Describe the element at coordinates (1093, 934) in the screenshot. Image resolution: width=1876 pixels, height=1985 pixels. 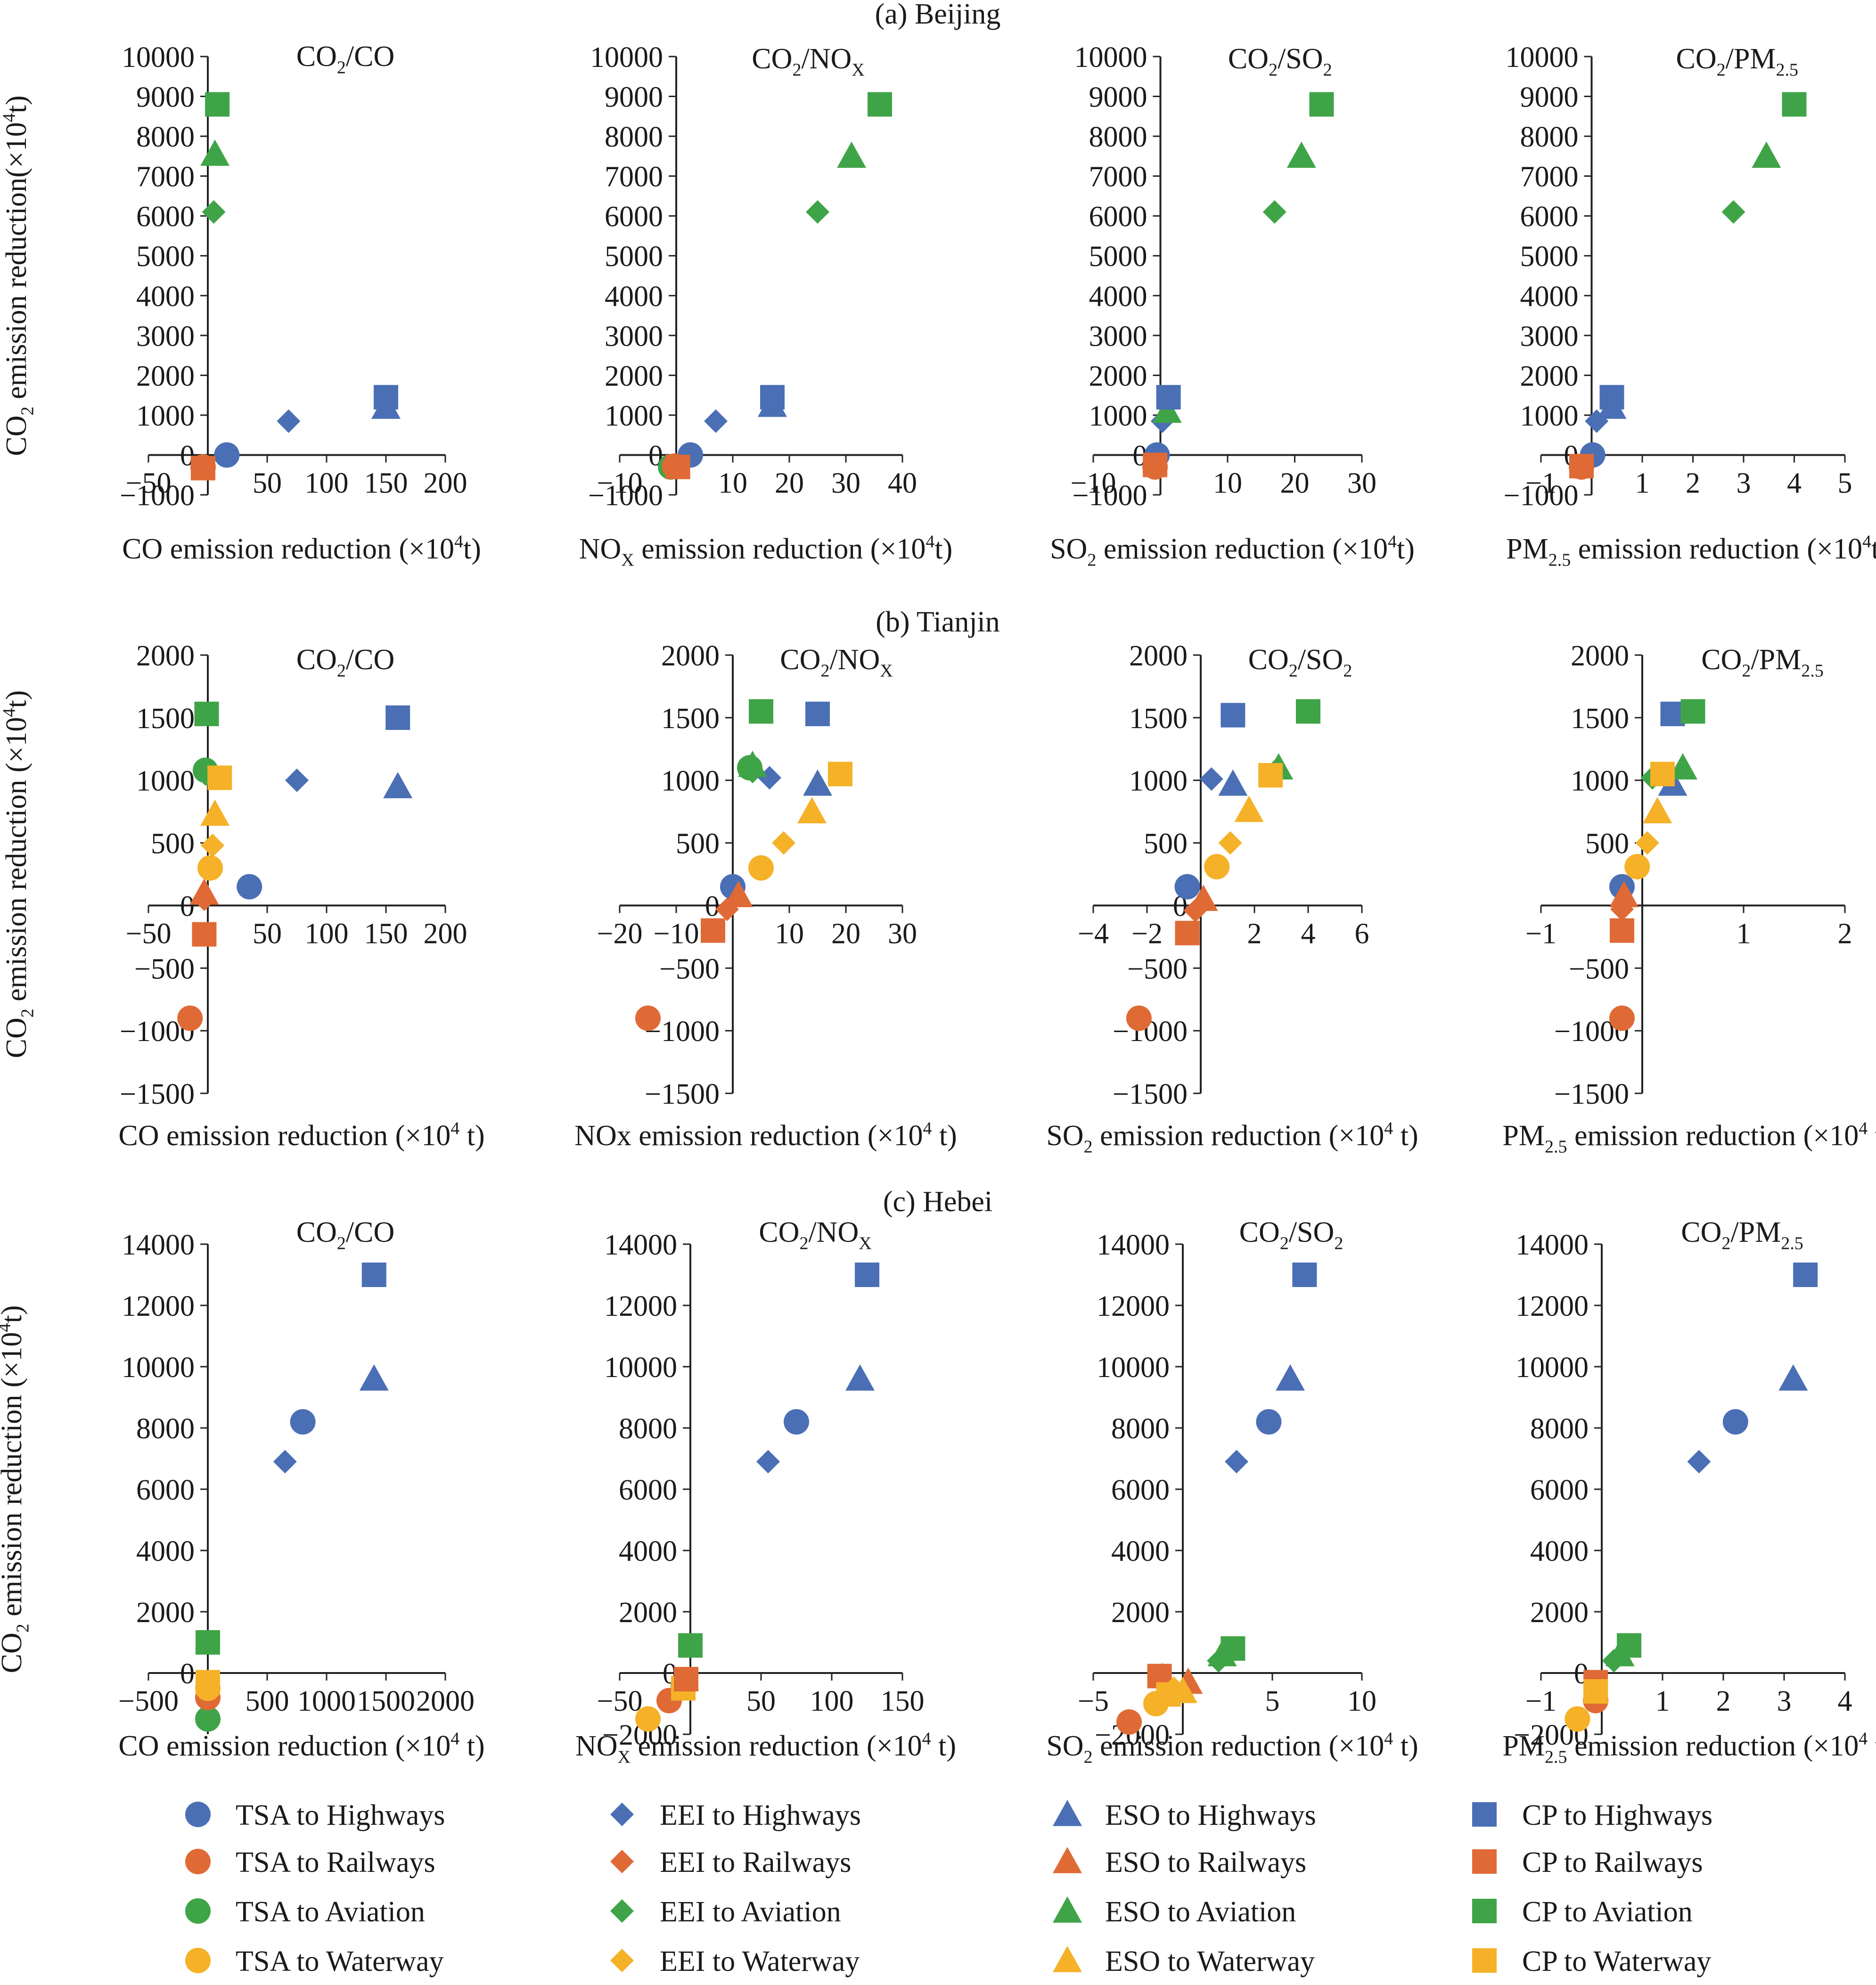
I see `x-tick-label: −4` at that location.